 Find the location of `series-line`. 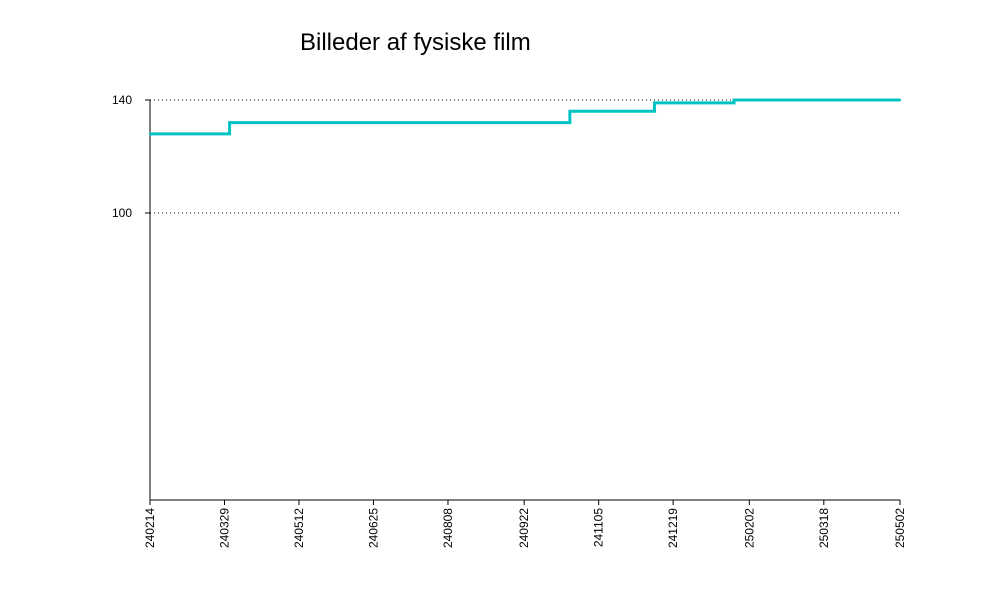

series-line is located at coordinates (525, 117).